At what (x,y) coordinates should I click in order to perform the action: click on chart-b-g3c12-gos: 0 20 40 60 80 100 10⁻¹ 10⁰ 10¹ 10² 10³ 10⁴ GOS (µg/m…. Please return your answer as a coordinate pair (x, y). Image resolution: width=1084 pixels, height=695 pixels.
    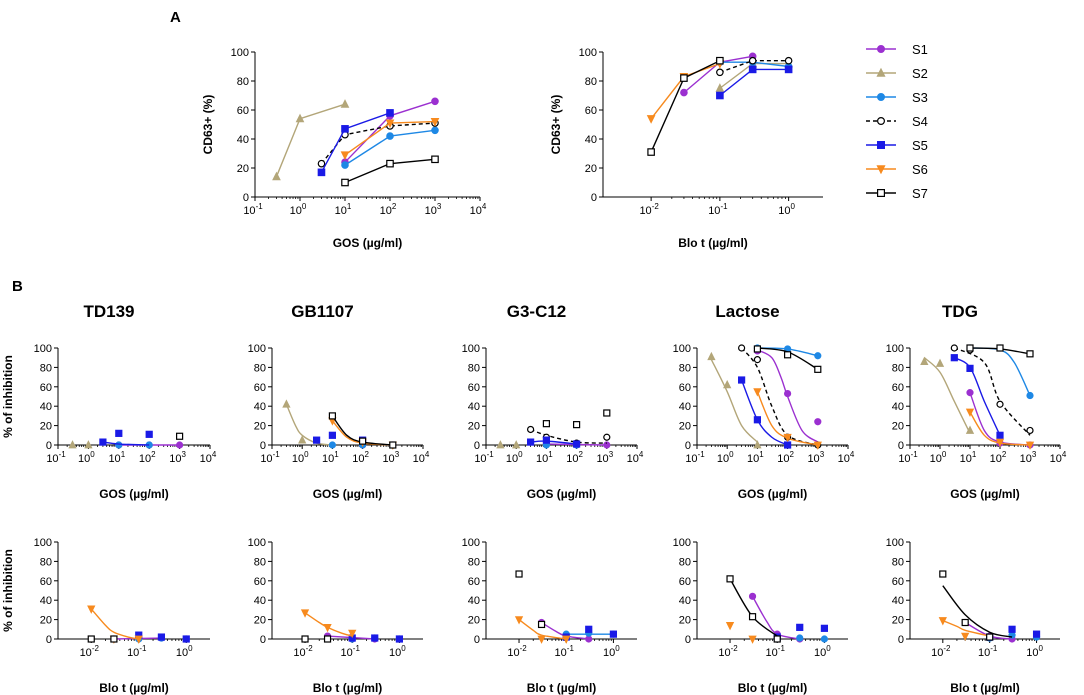
    Looking at the image, I should click on (553, 401).